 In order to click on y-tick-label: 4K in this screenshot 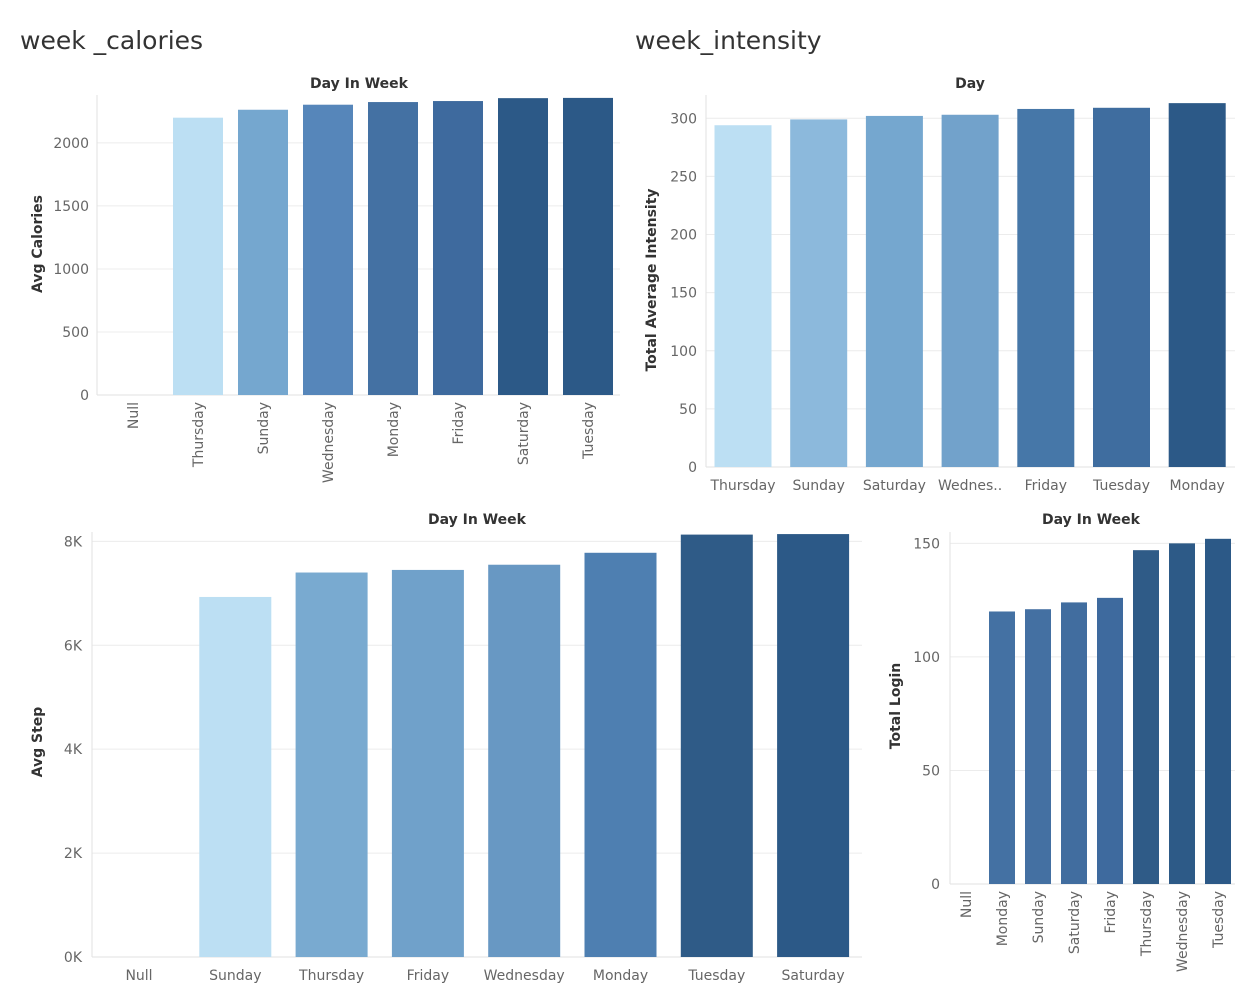, I will do `click(73, 750)`.